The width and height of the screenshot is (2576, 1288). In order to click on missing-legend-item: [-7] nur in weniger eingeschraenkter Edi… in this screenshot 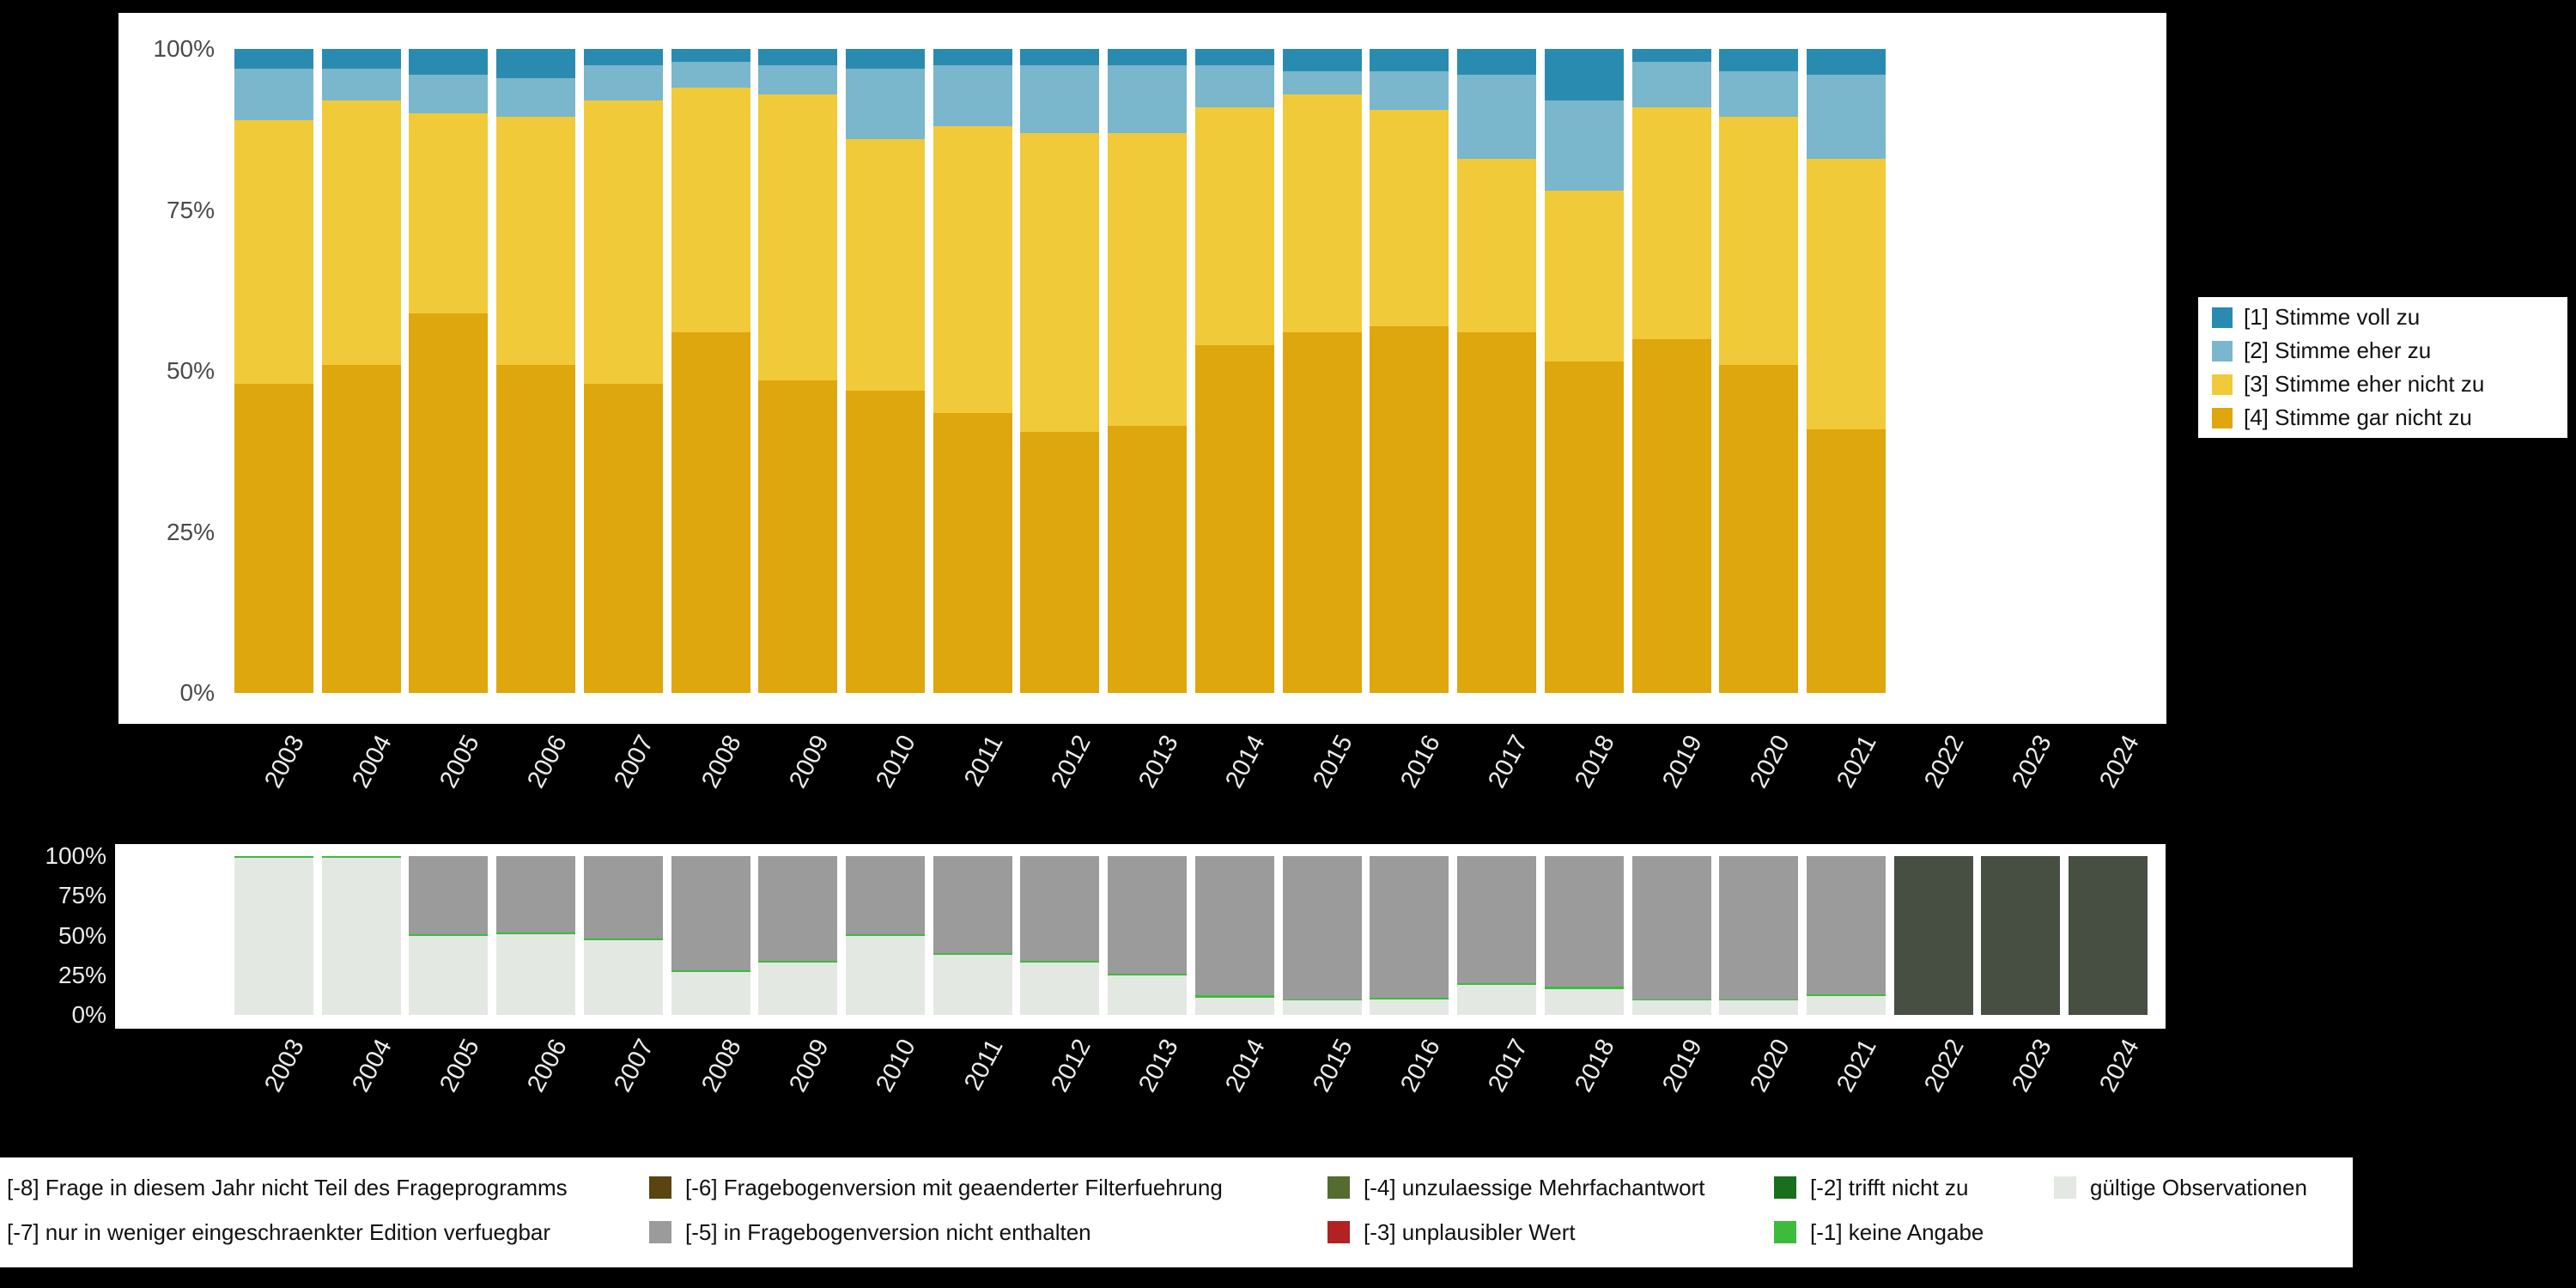, I will do `click(275, 1232)`.